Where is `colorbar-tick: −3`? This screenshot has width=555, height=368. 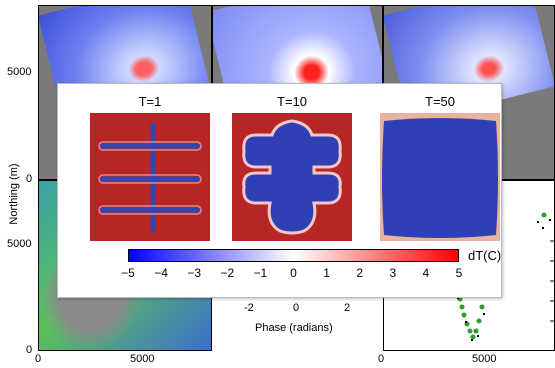 colorbar-tick: −3 is located at coordinates (194, 273).